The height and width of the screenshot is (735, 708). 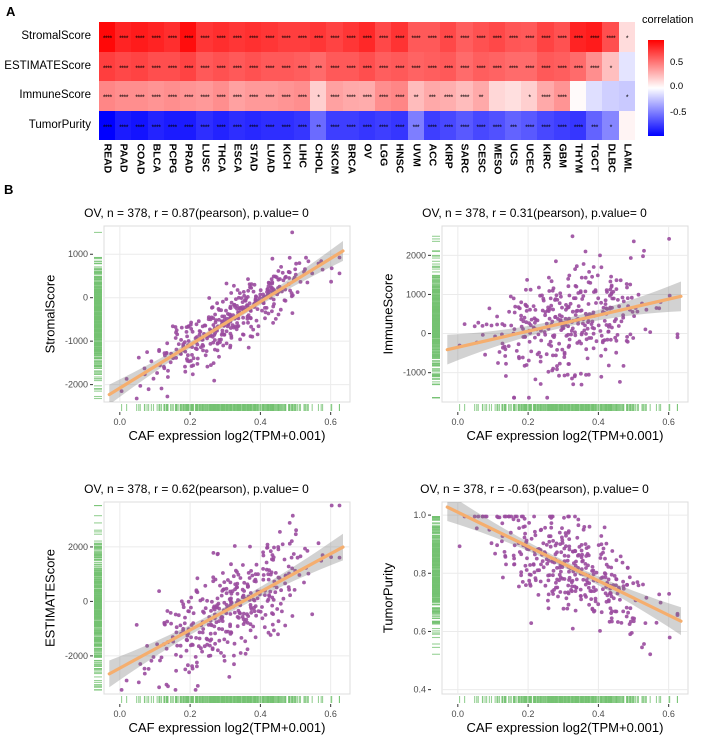 What do you see at coordinates (564, 564) in the screenshot?
I see `regression-line` at bounding box center [564, 564].